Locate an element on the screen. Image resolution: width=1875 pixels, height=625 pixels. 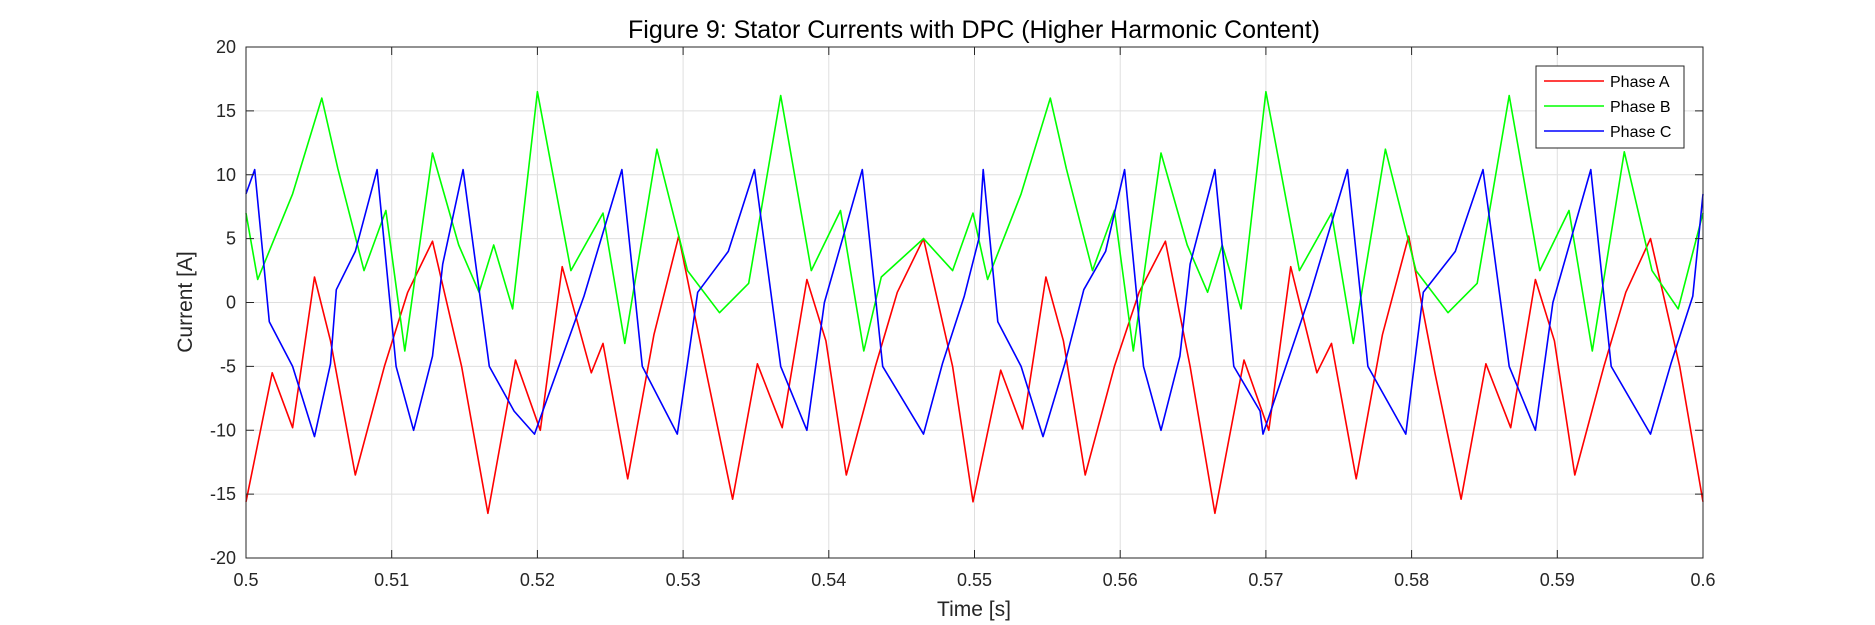
legend-entry-phase-b: Phase B is located at coordinates (1607, 107).